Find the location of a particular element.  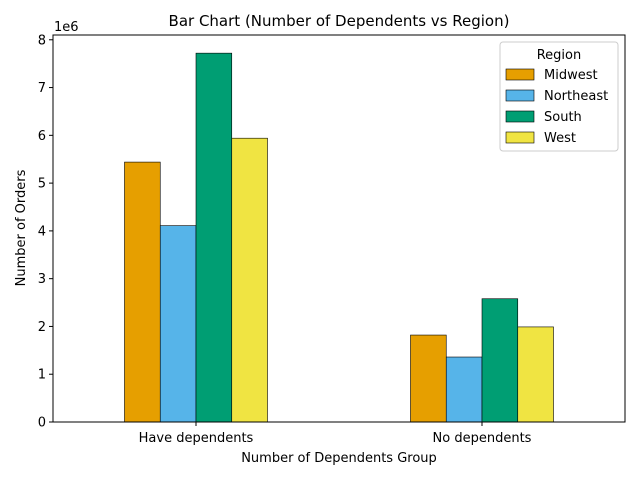

legend-label-northeast: Northeast is located at coordinates (576, 96).